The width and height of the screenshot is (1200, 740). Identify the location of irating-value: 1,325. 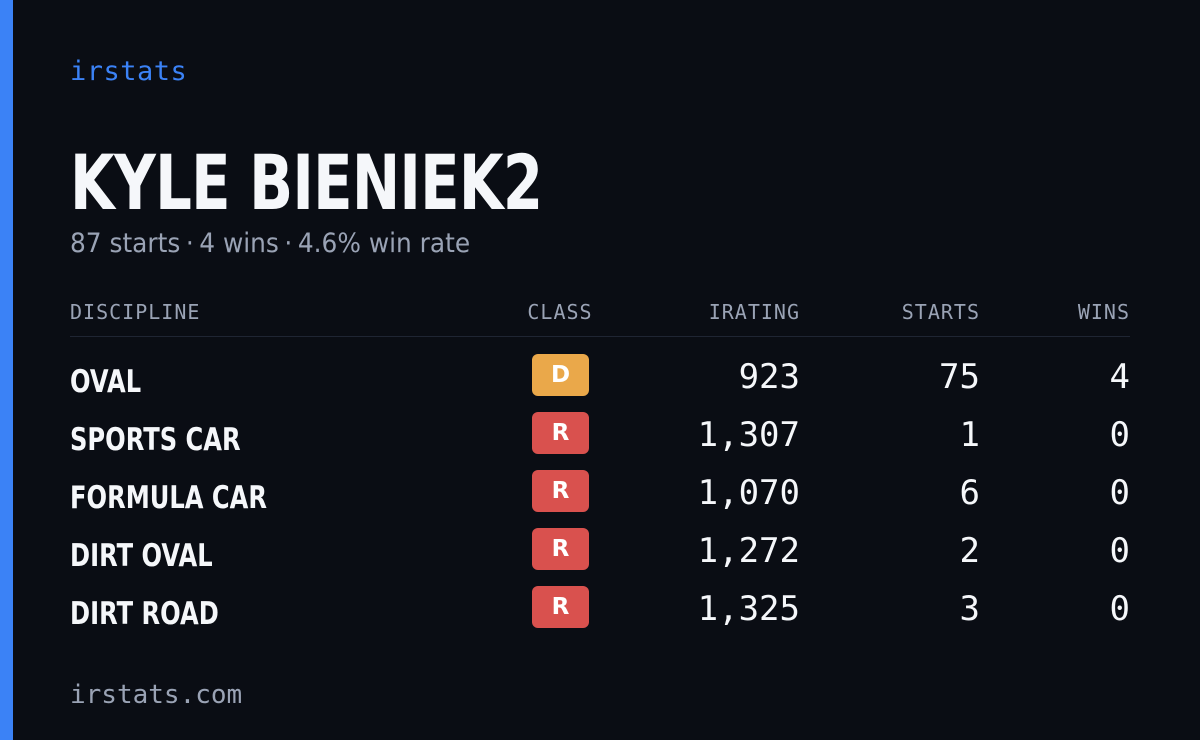
(748, 609).